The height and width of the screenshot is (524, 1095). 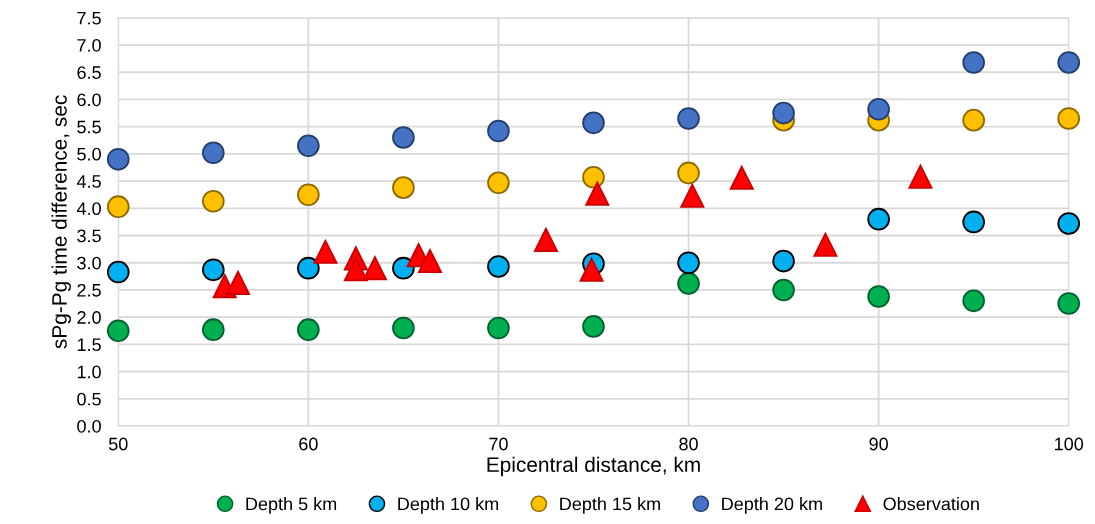 I want to click on x-tick-label: 100, so click(x=1069, y=444).